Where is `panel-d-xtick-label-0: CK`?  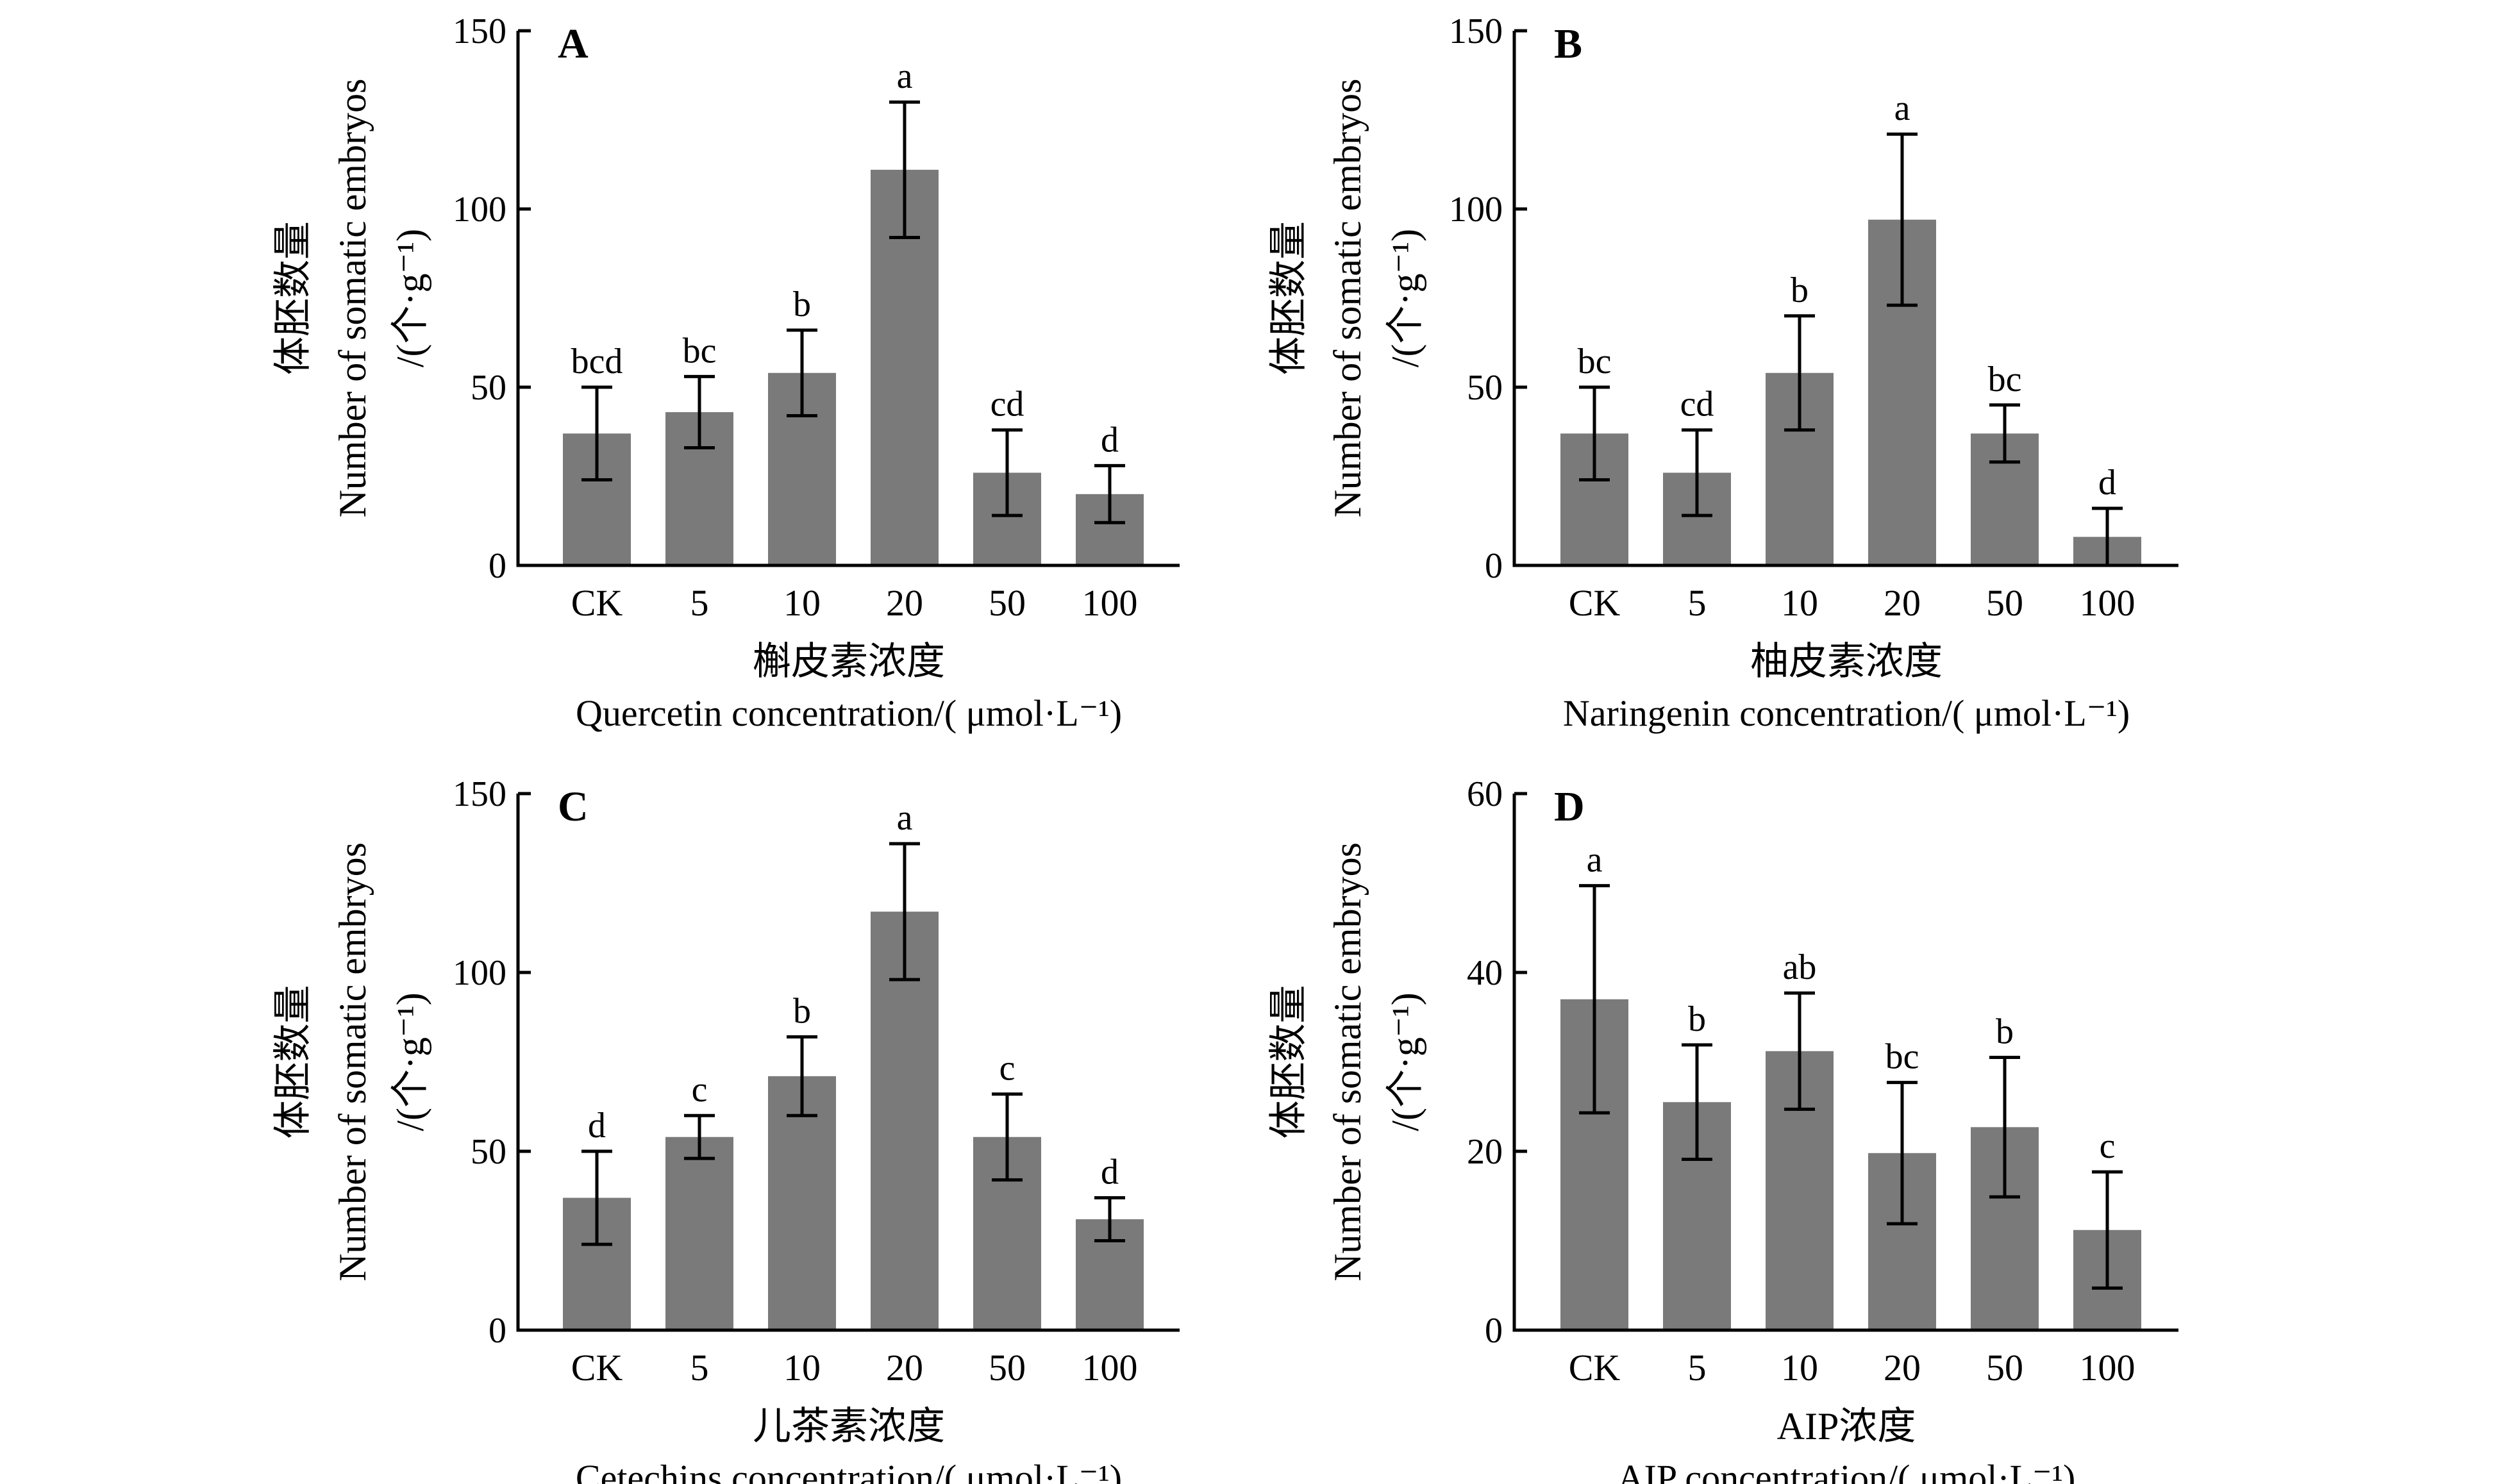 panel-d-xtick-label-0: CK is located at coordinates (1595, 1367).